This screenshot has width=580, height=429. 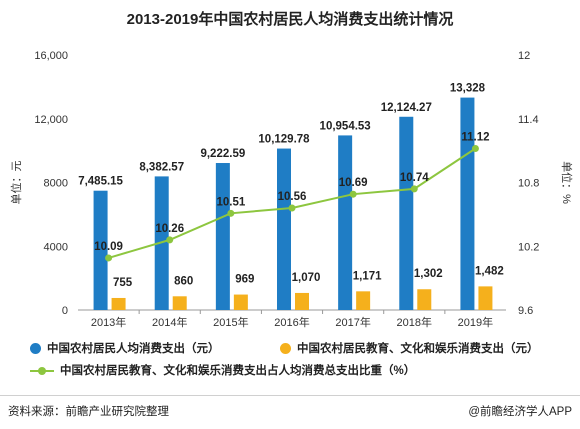 What do you see at coordinates (230, 202) in the screenshot?
I see `ratio-label: 10.51` at bounding box center [230, 202].